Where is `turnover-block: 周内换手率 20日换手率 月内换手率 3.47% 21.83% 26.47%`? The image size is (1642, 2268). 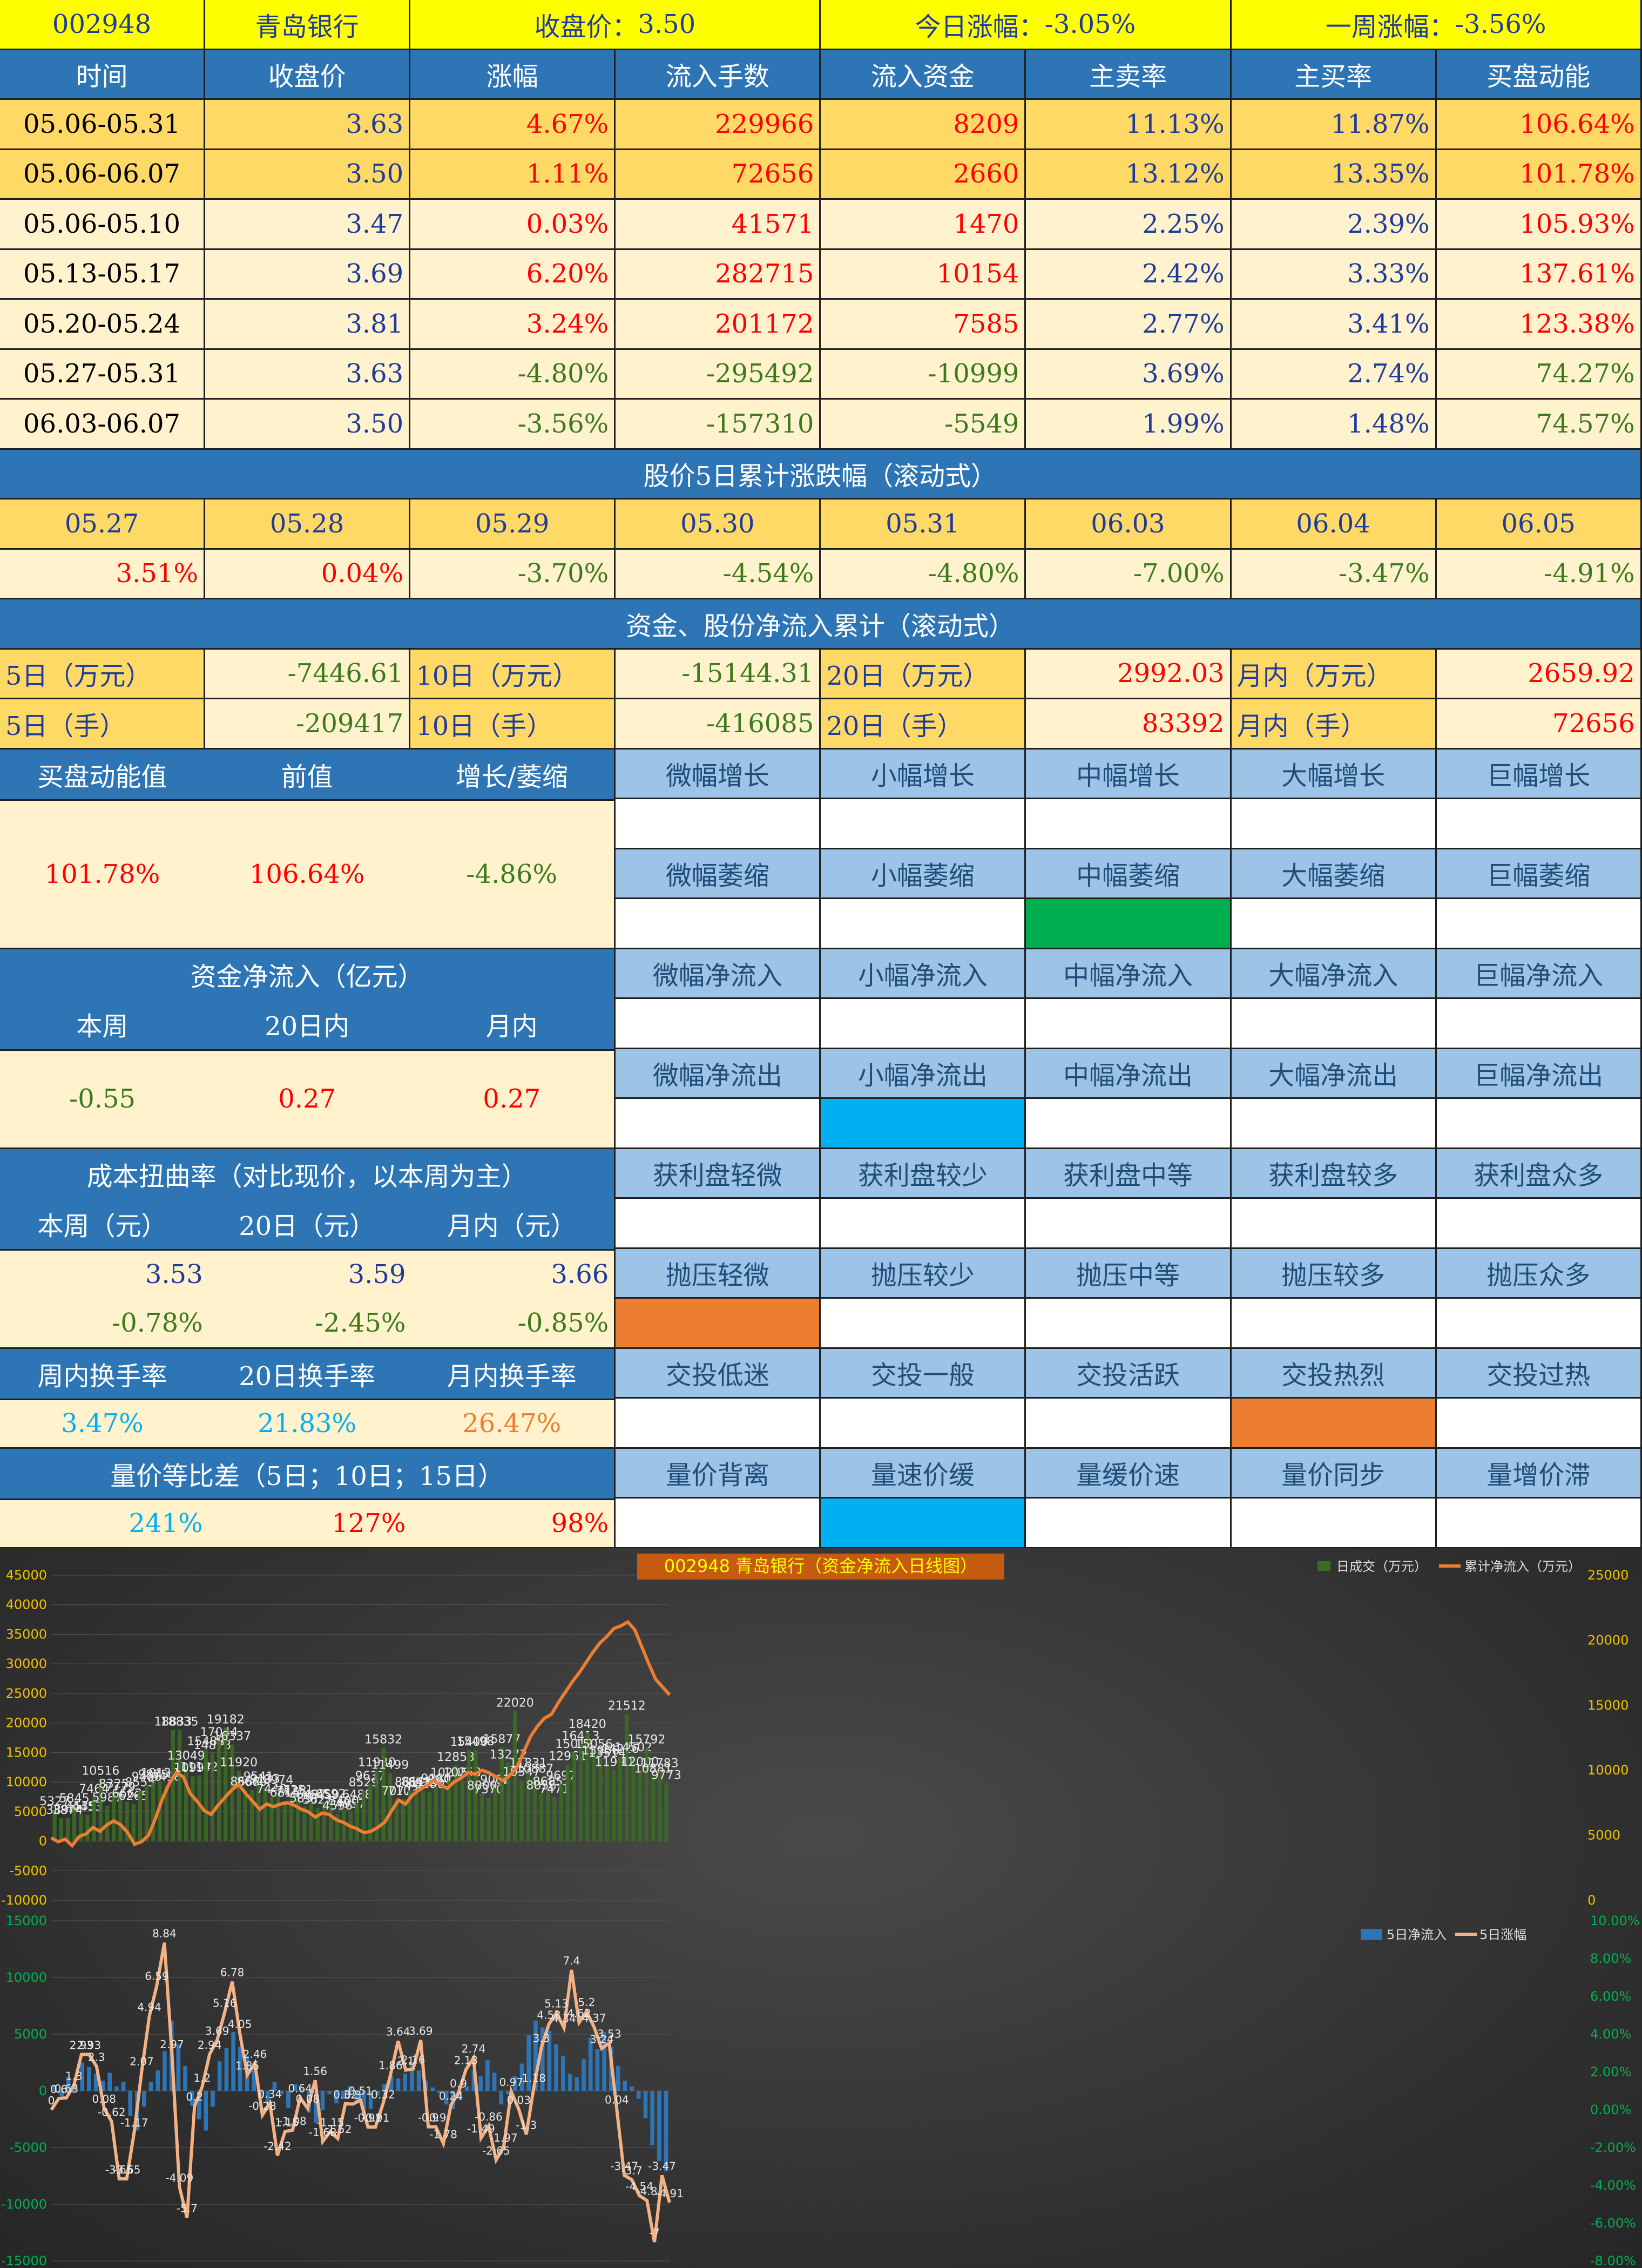
turnover-block: 周内换手率 20日换手率 月内换手率 3.47% 21.83% 26.47% is located at coordinates (308, 1398).